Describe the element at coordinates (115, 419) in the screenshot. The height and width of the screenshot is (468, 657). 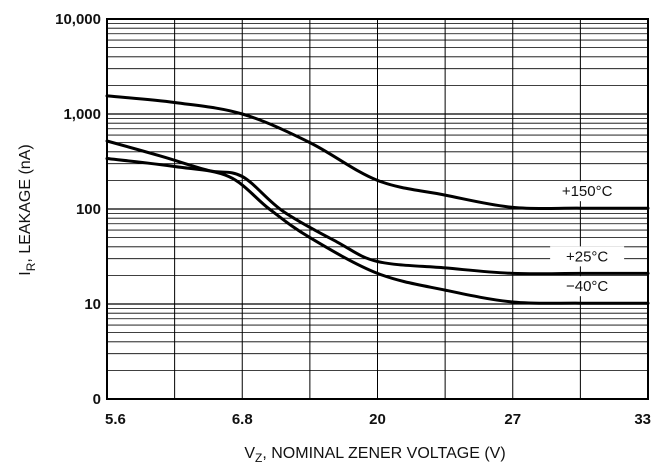
I see `x-tick-label: 5.6` at that location.